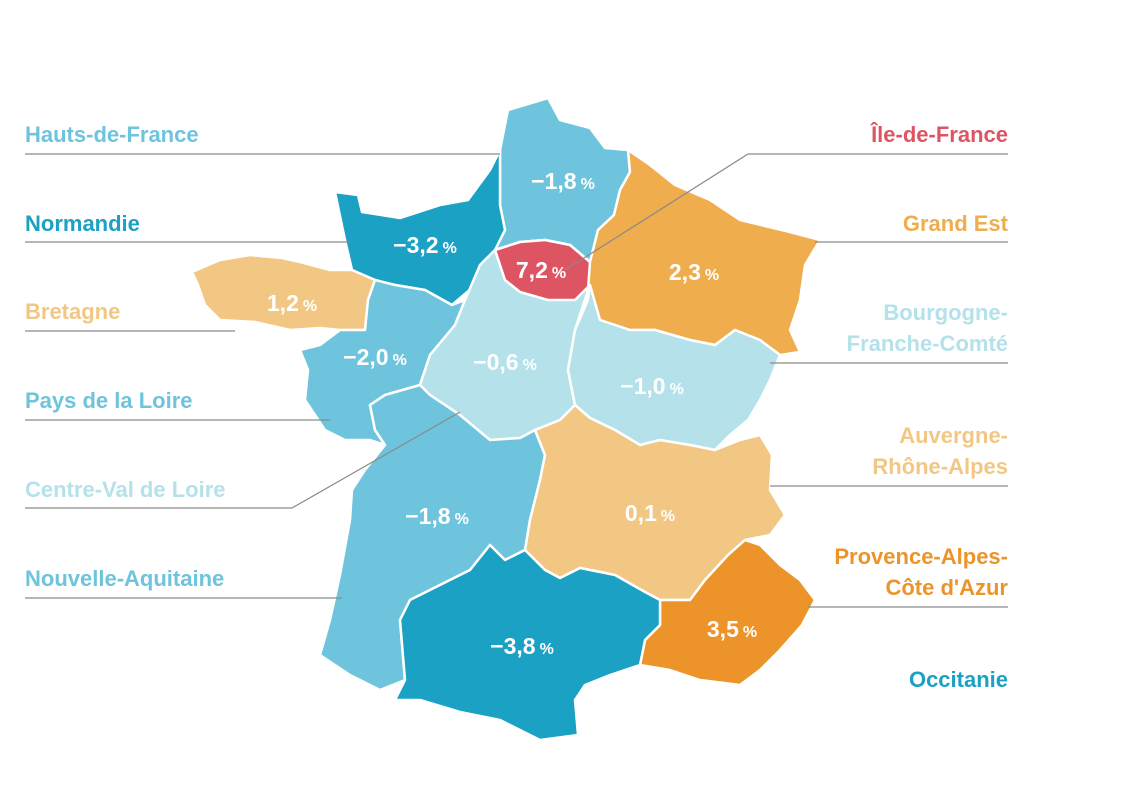 The width and height of the screenshot is (1138, 792). I want to click on value-unit-ile-de-france: %, so click(559, 273).